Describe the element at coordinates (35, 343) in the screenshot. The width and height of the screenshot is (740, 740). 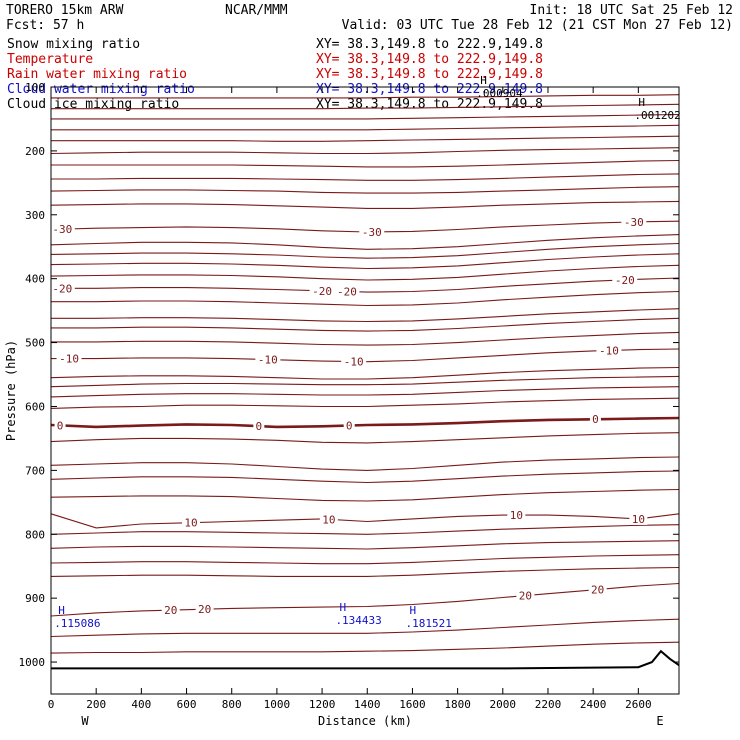
I see `y-tick-label: 500` at that location.